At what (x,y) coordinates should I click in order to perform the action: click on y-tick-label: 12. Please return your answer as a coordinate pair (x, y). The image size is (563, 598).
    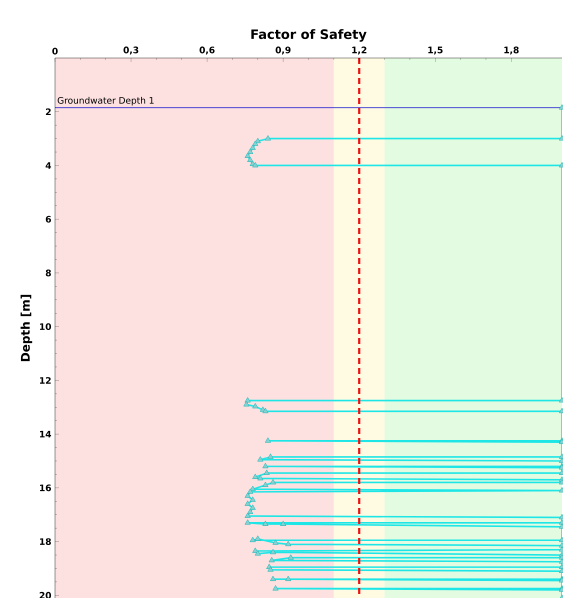
    Looking at the image, I should click on (45, 380).